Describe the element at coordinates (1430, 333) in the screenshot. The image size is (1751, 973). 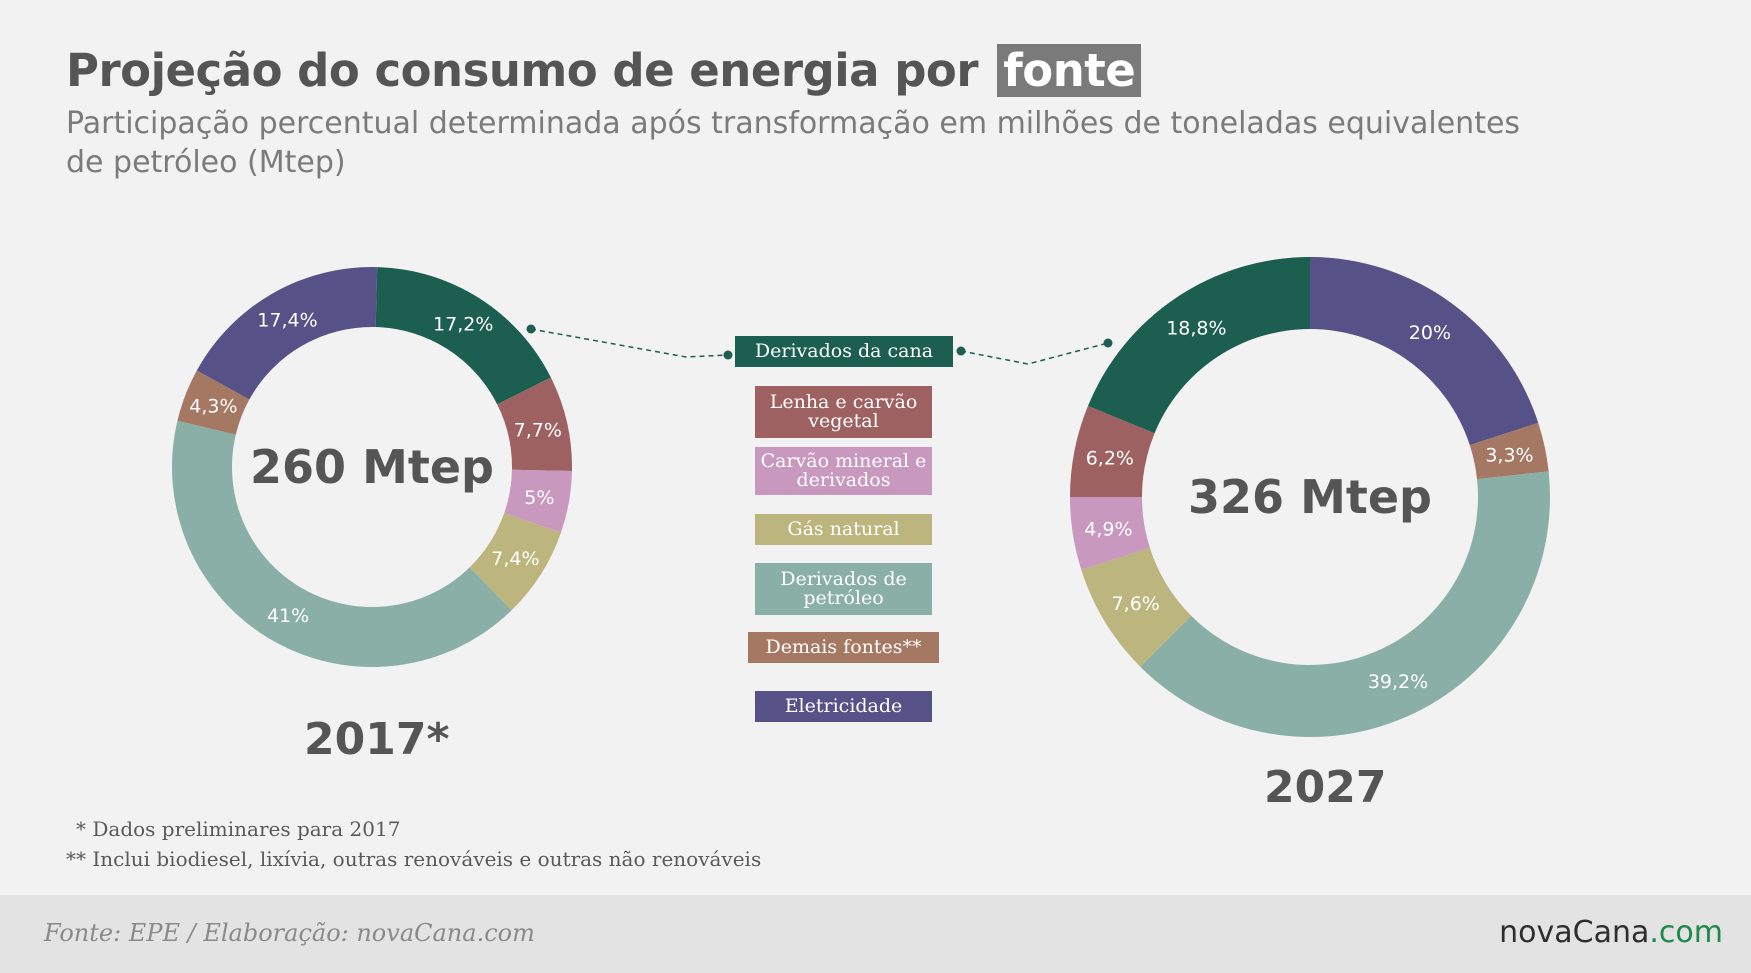
I see `slice-label-2027-eletricidade: 20%` at that location.